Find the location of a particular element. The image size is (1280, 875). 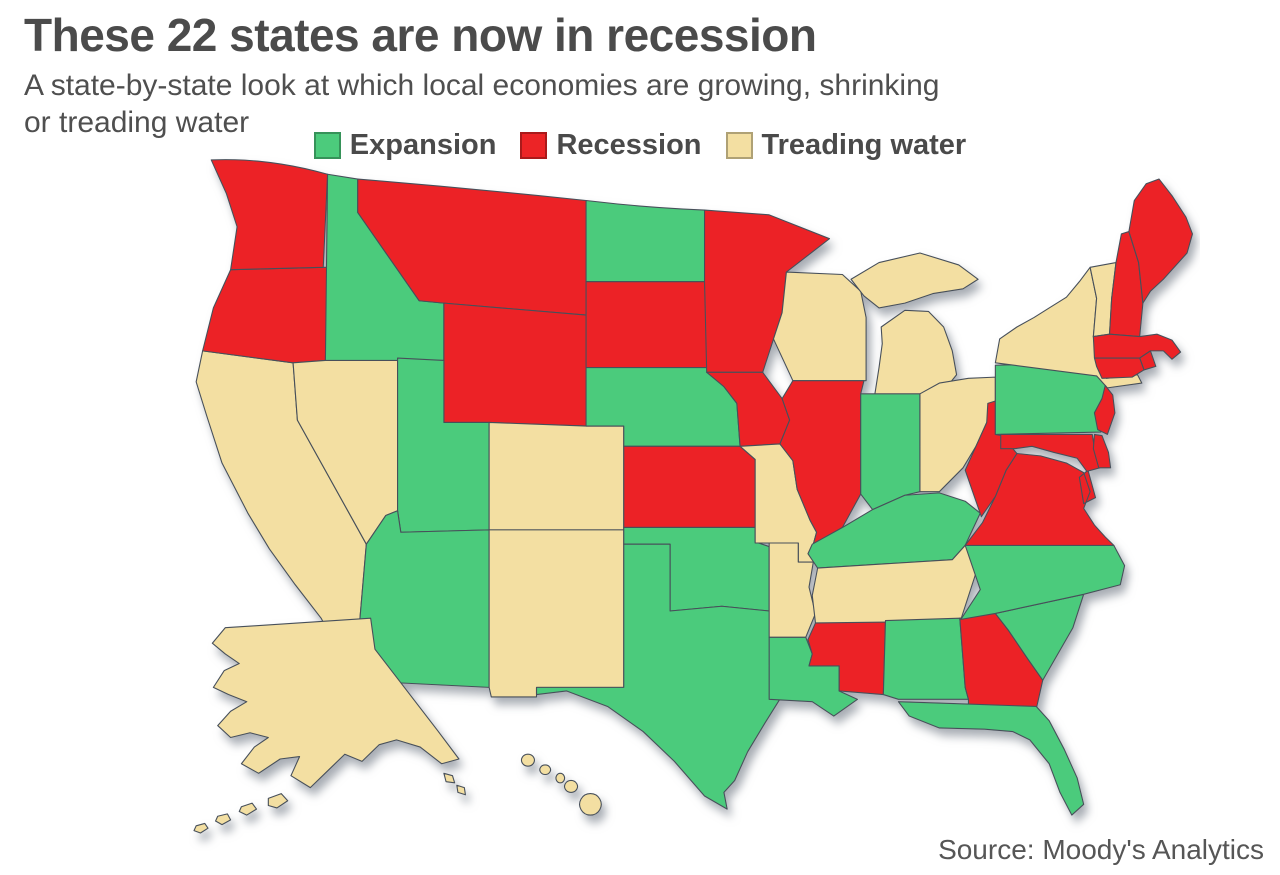

state-co is located at coordinates (556, 475).